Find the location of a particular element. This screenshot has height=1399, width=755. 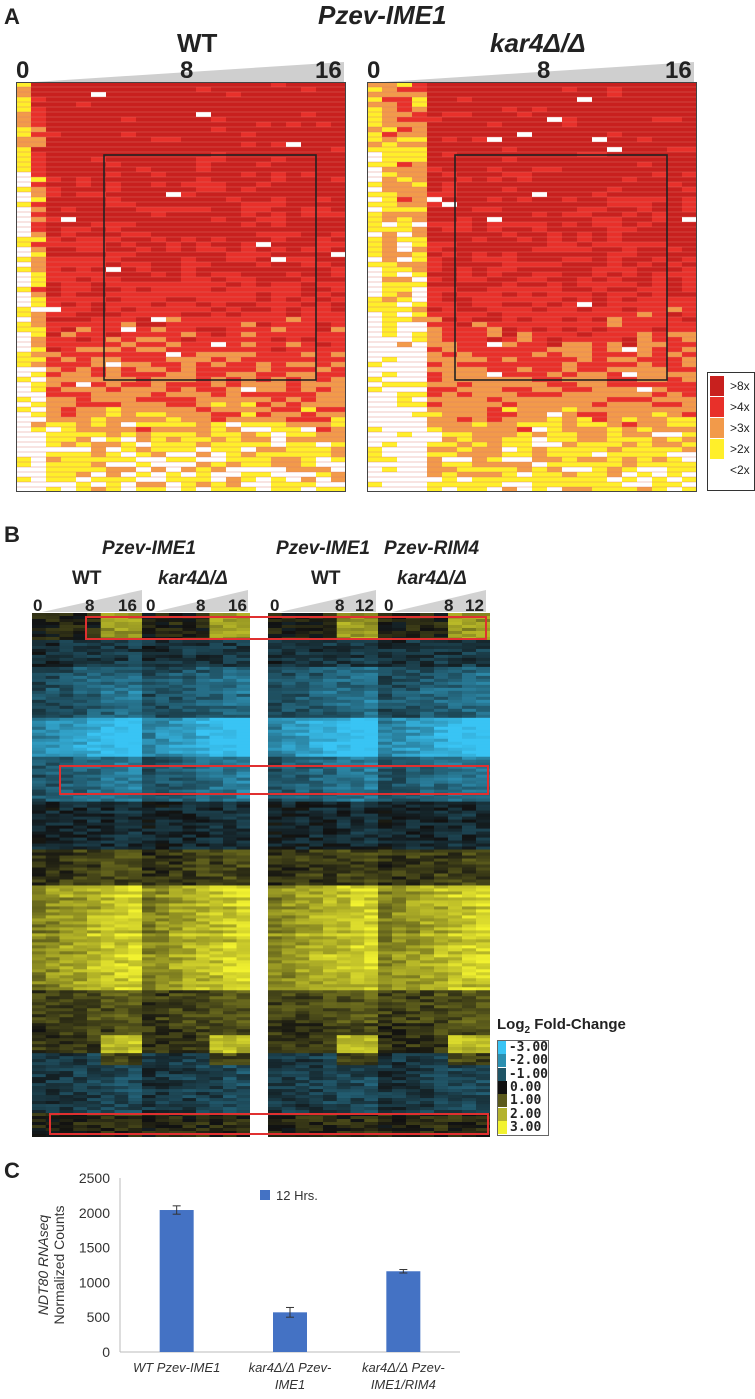

legend-item: >2x is located at coordinates (732, 448).